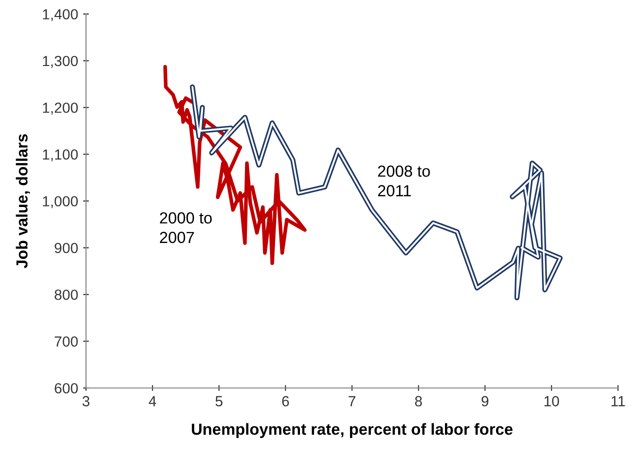  What do you see at coordinates (152, 401) in the screenshot?
I see `x-tick-label: 4` at bounding box center [152, 401].